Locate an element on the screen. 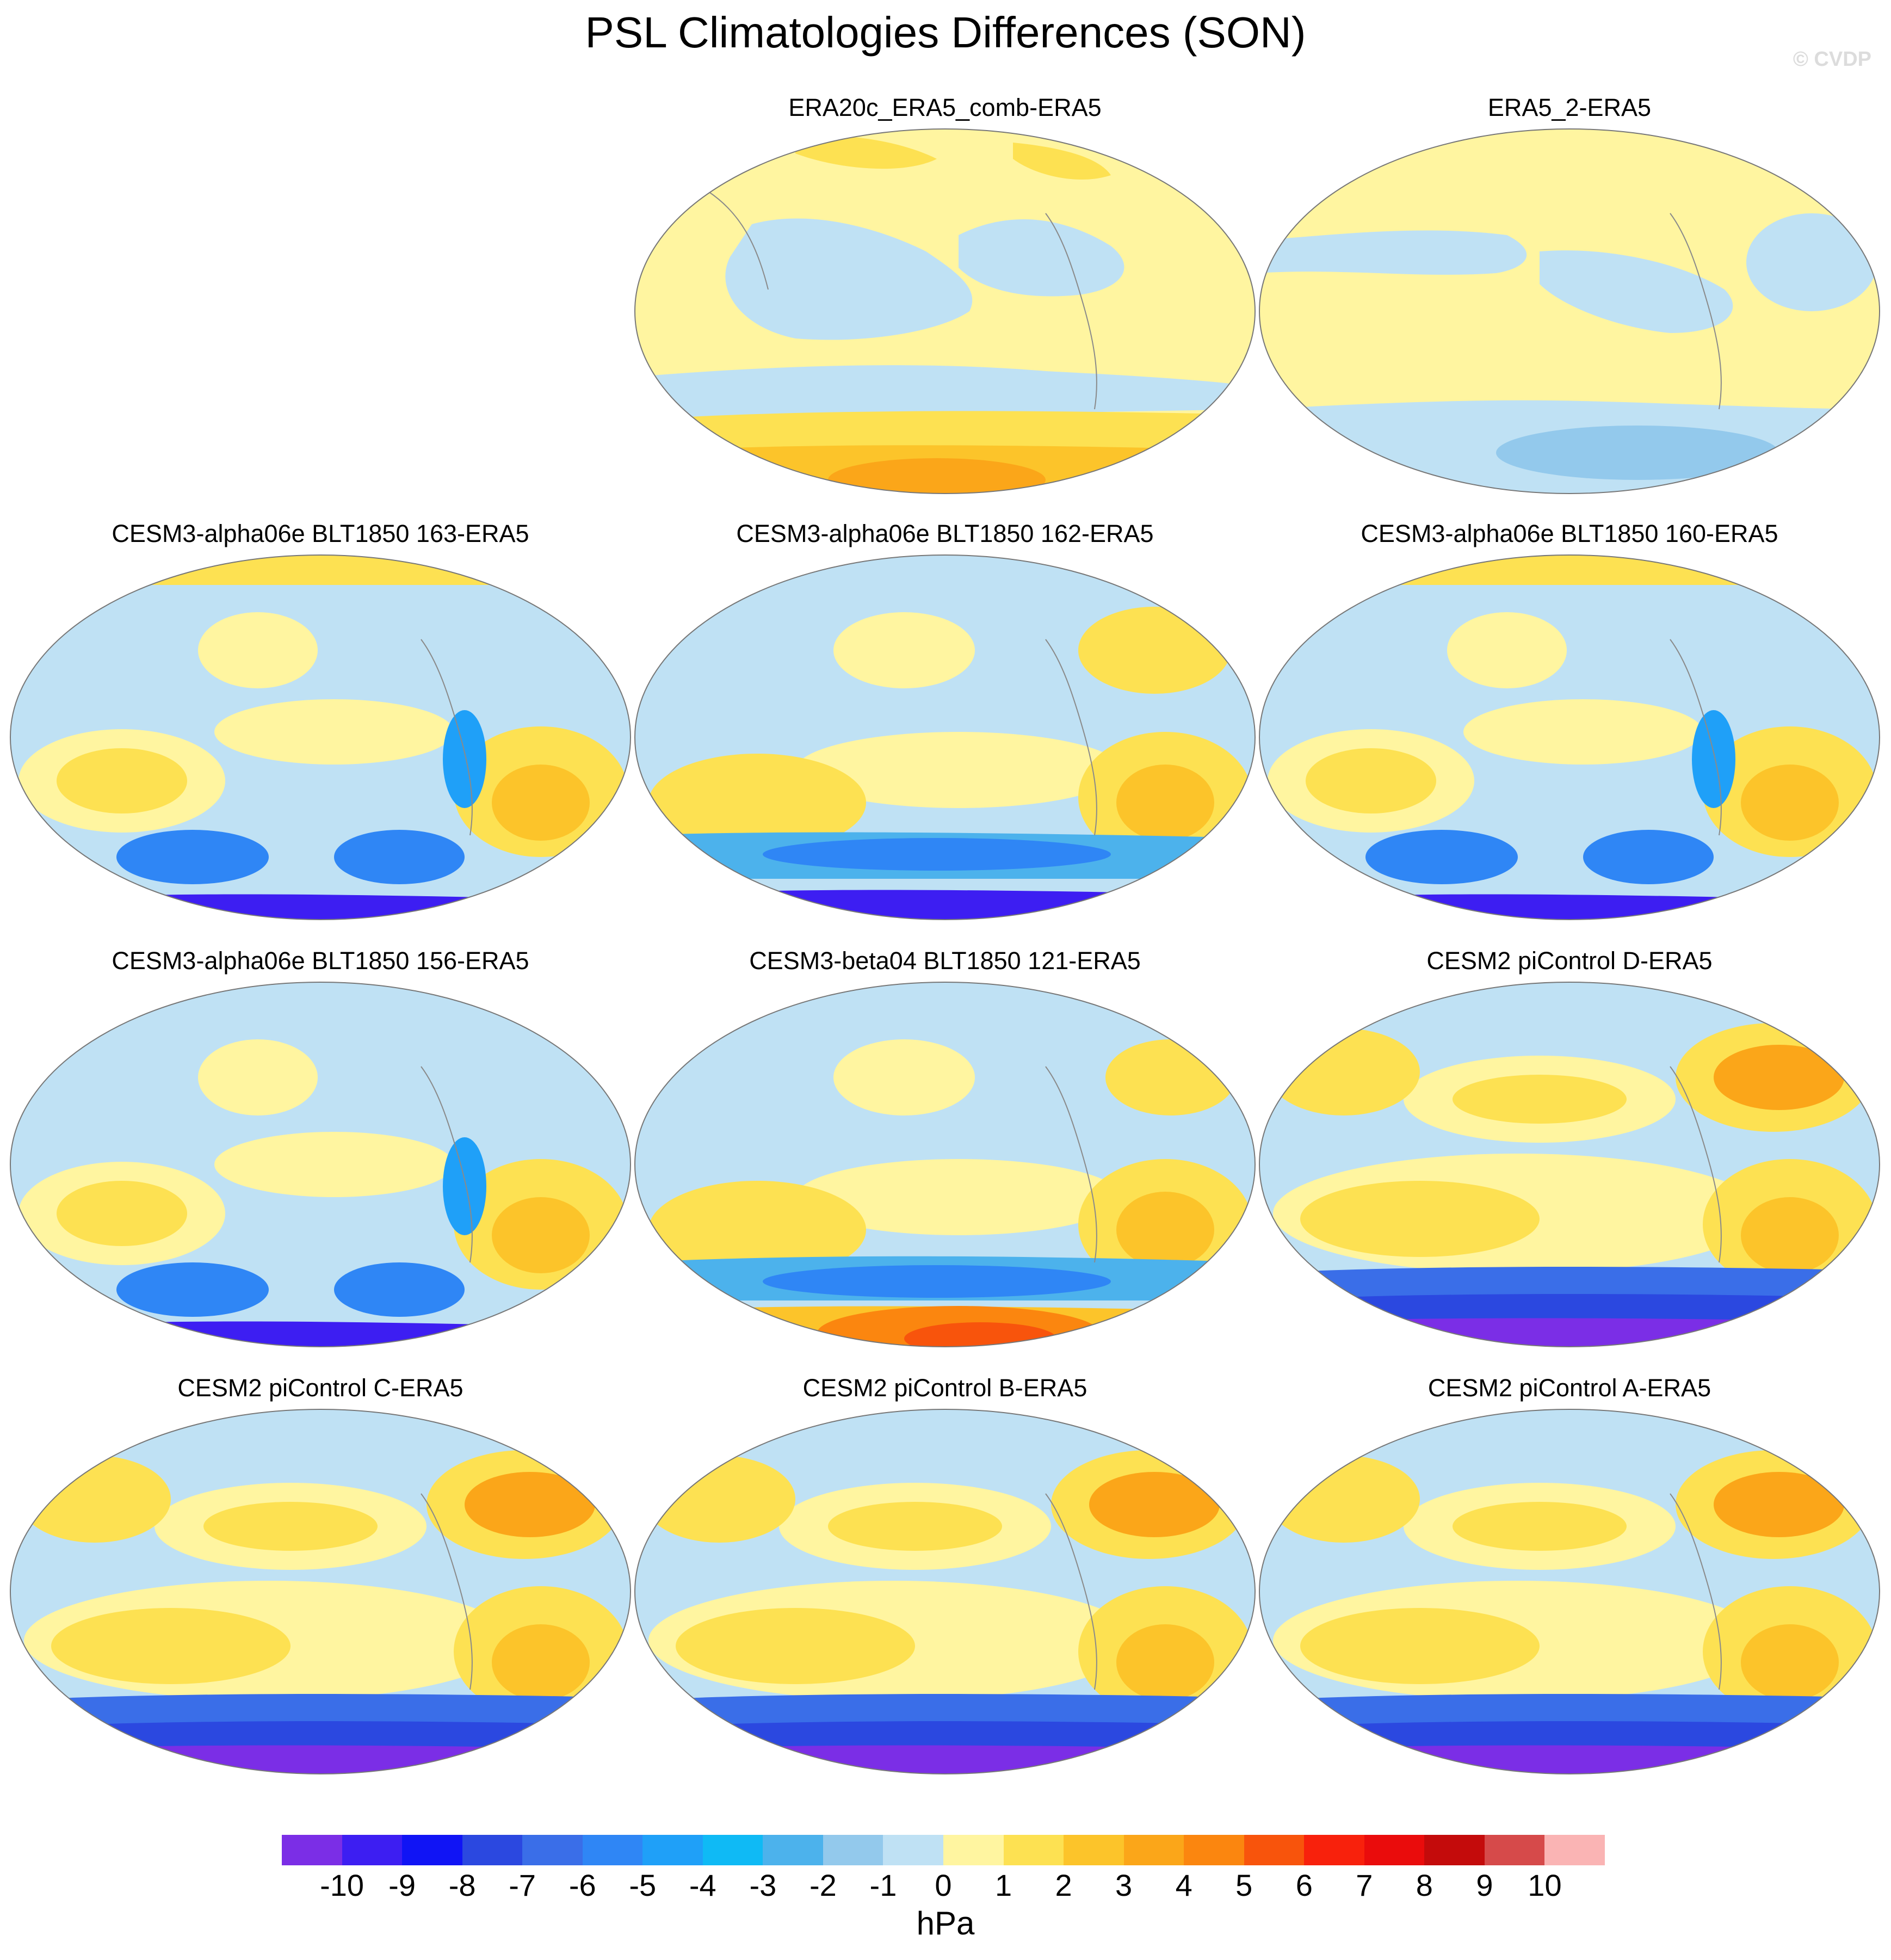 This screenshot has width=1891, height=1960. map-panel-cesm2-b: CESM2 piControl B-ERA5 is located at coordinates (945, 1574).